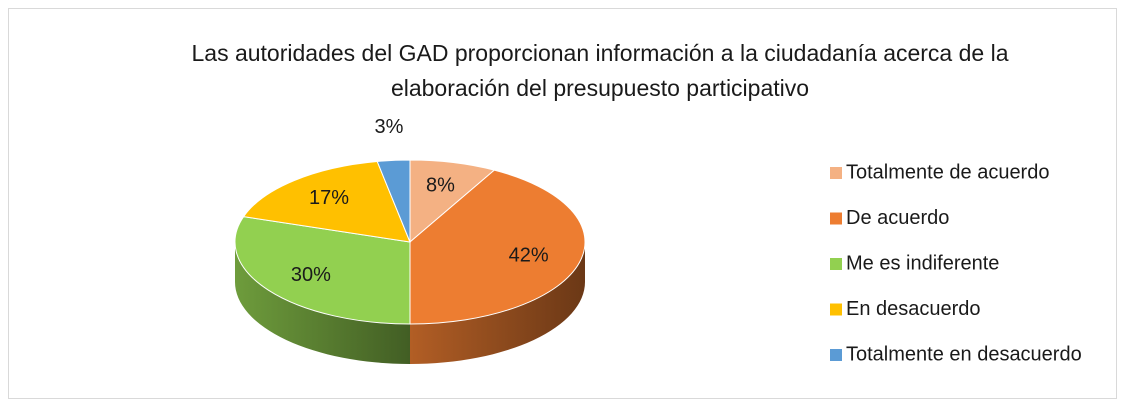 The width and height of the screenshot is (1123, 405). I want to click on data-label: 17%, so click(329, 198).